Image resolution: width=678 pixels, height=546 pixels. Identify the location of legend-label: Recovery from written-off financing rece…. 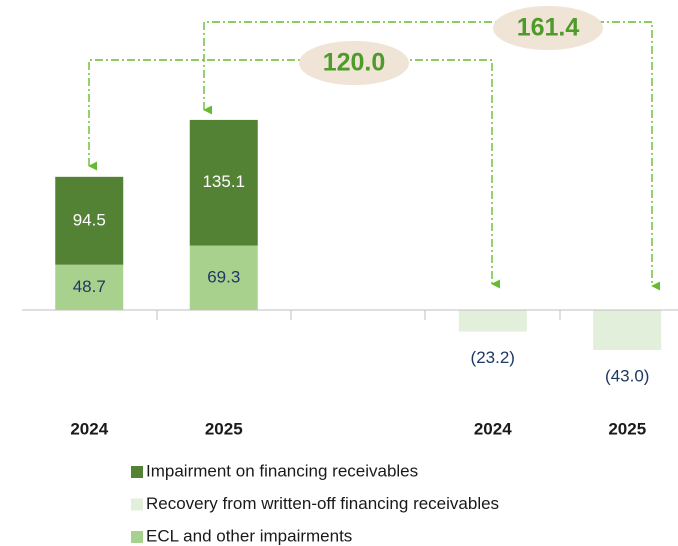
(322, 503).